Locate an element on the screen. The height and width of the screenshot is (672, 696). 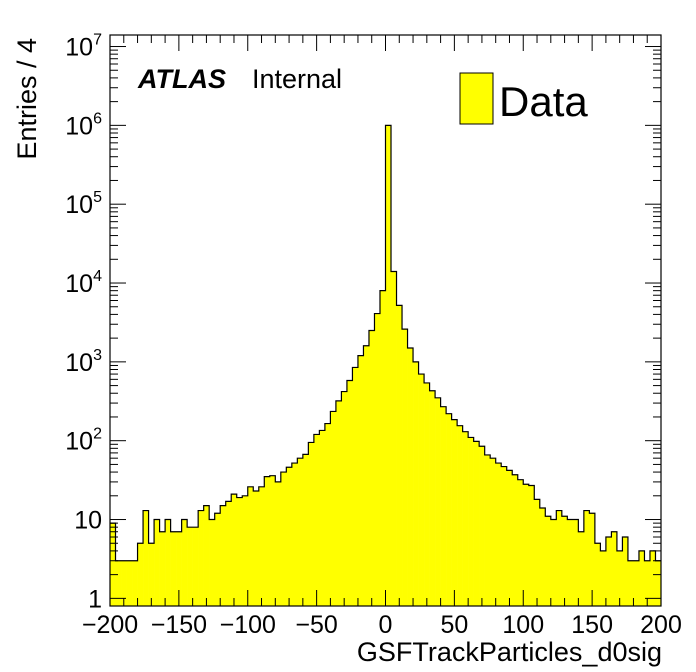
atlas-status-label: Internal is located at coordinates (297, 79).